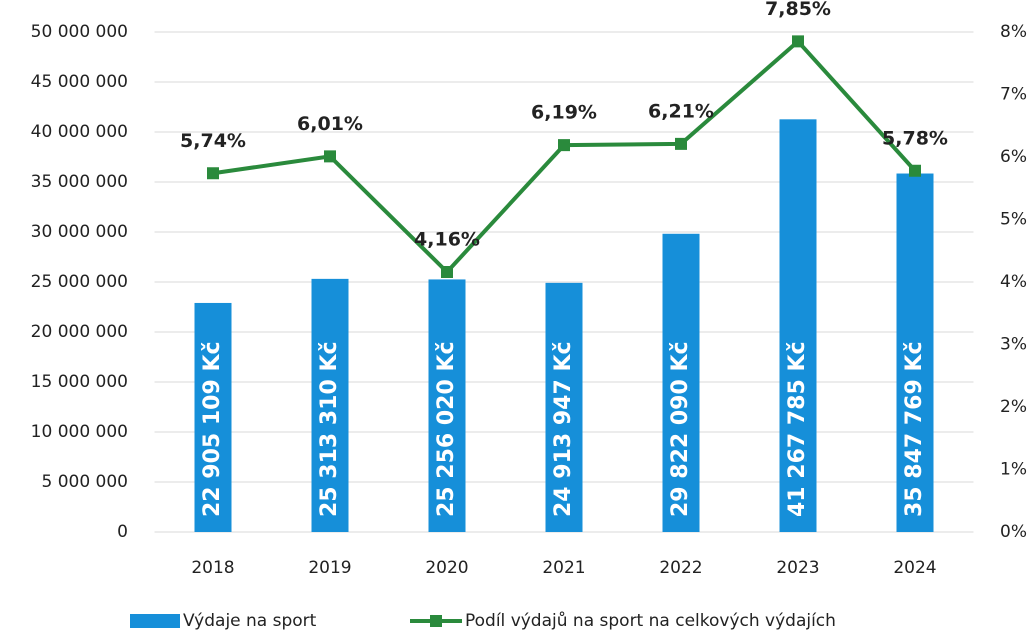 Image resolution: width=1035 pixels, height=633 pixels. I want to click on y-tick-label: 10 000 000, so click(79, 432).